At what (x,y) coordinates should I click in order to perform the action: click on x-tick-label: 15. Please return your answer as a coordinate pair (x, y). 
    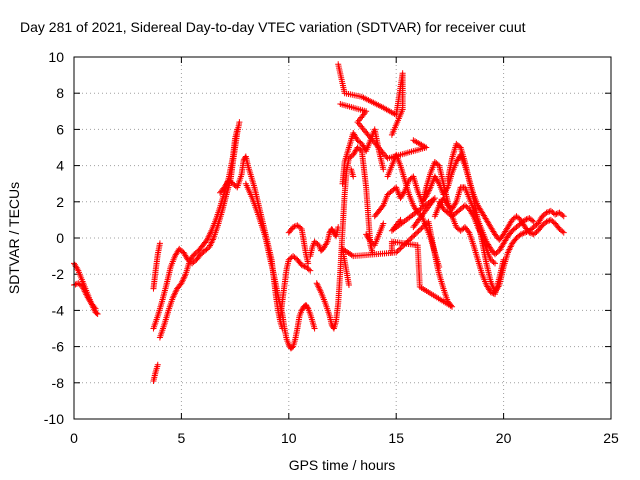
    Looking at the image, I should click on (396, 438).